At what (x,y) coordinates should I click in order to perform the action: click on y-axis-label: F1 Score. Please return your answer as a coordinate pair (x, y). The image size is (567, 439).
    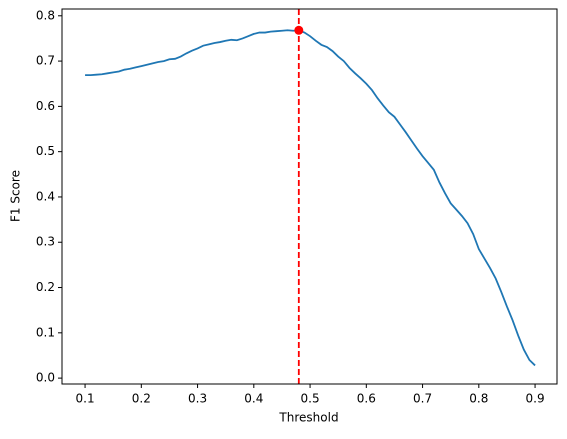
    Looking at the image, I should click on (16, 196).